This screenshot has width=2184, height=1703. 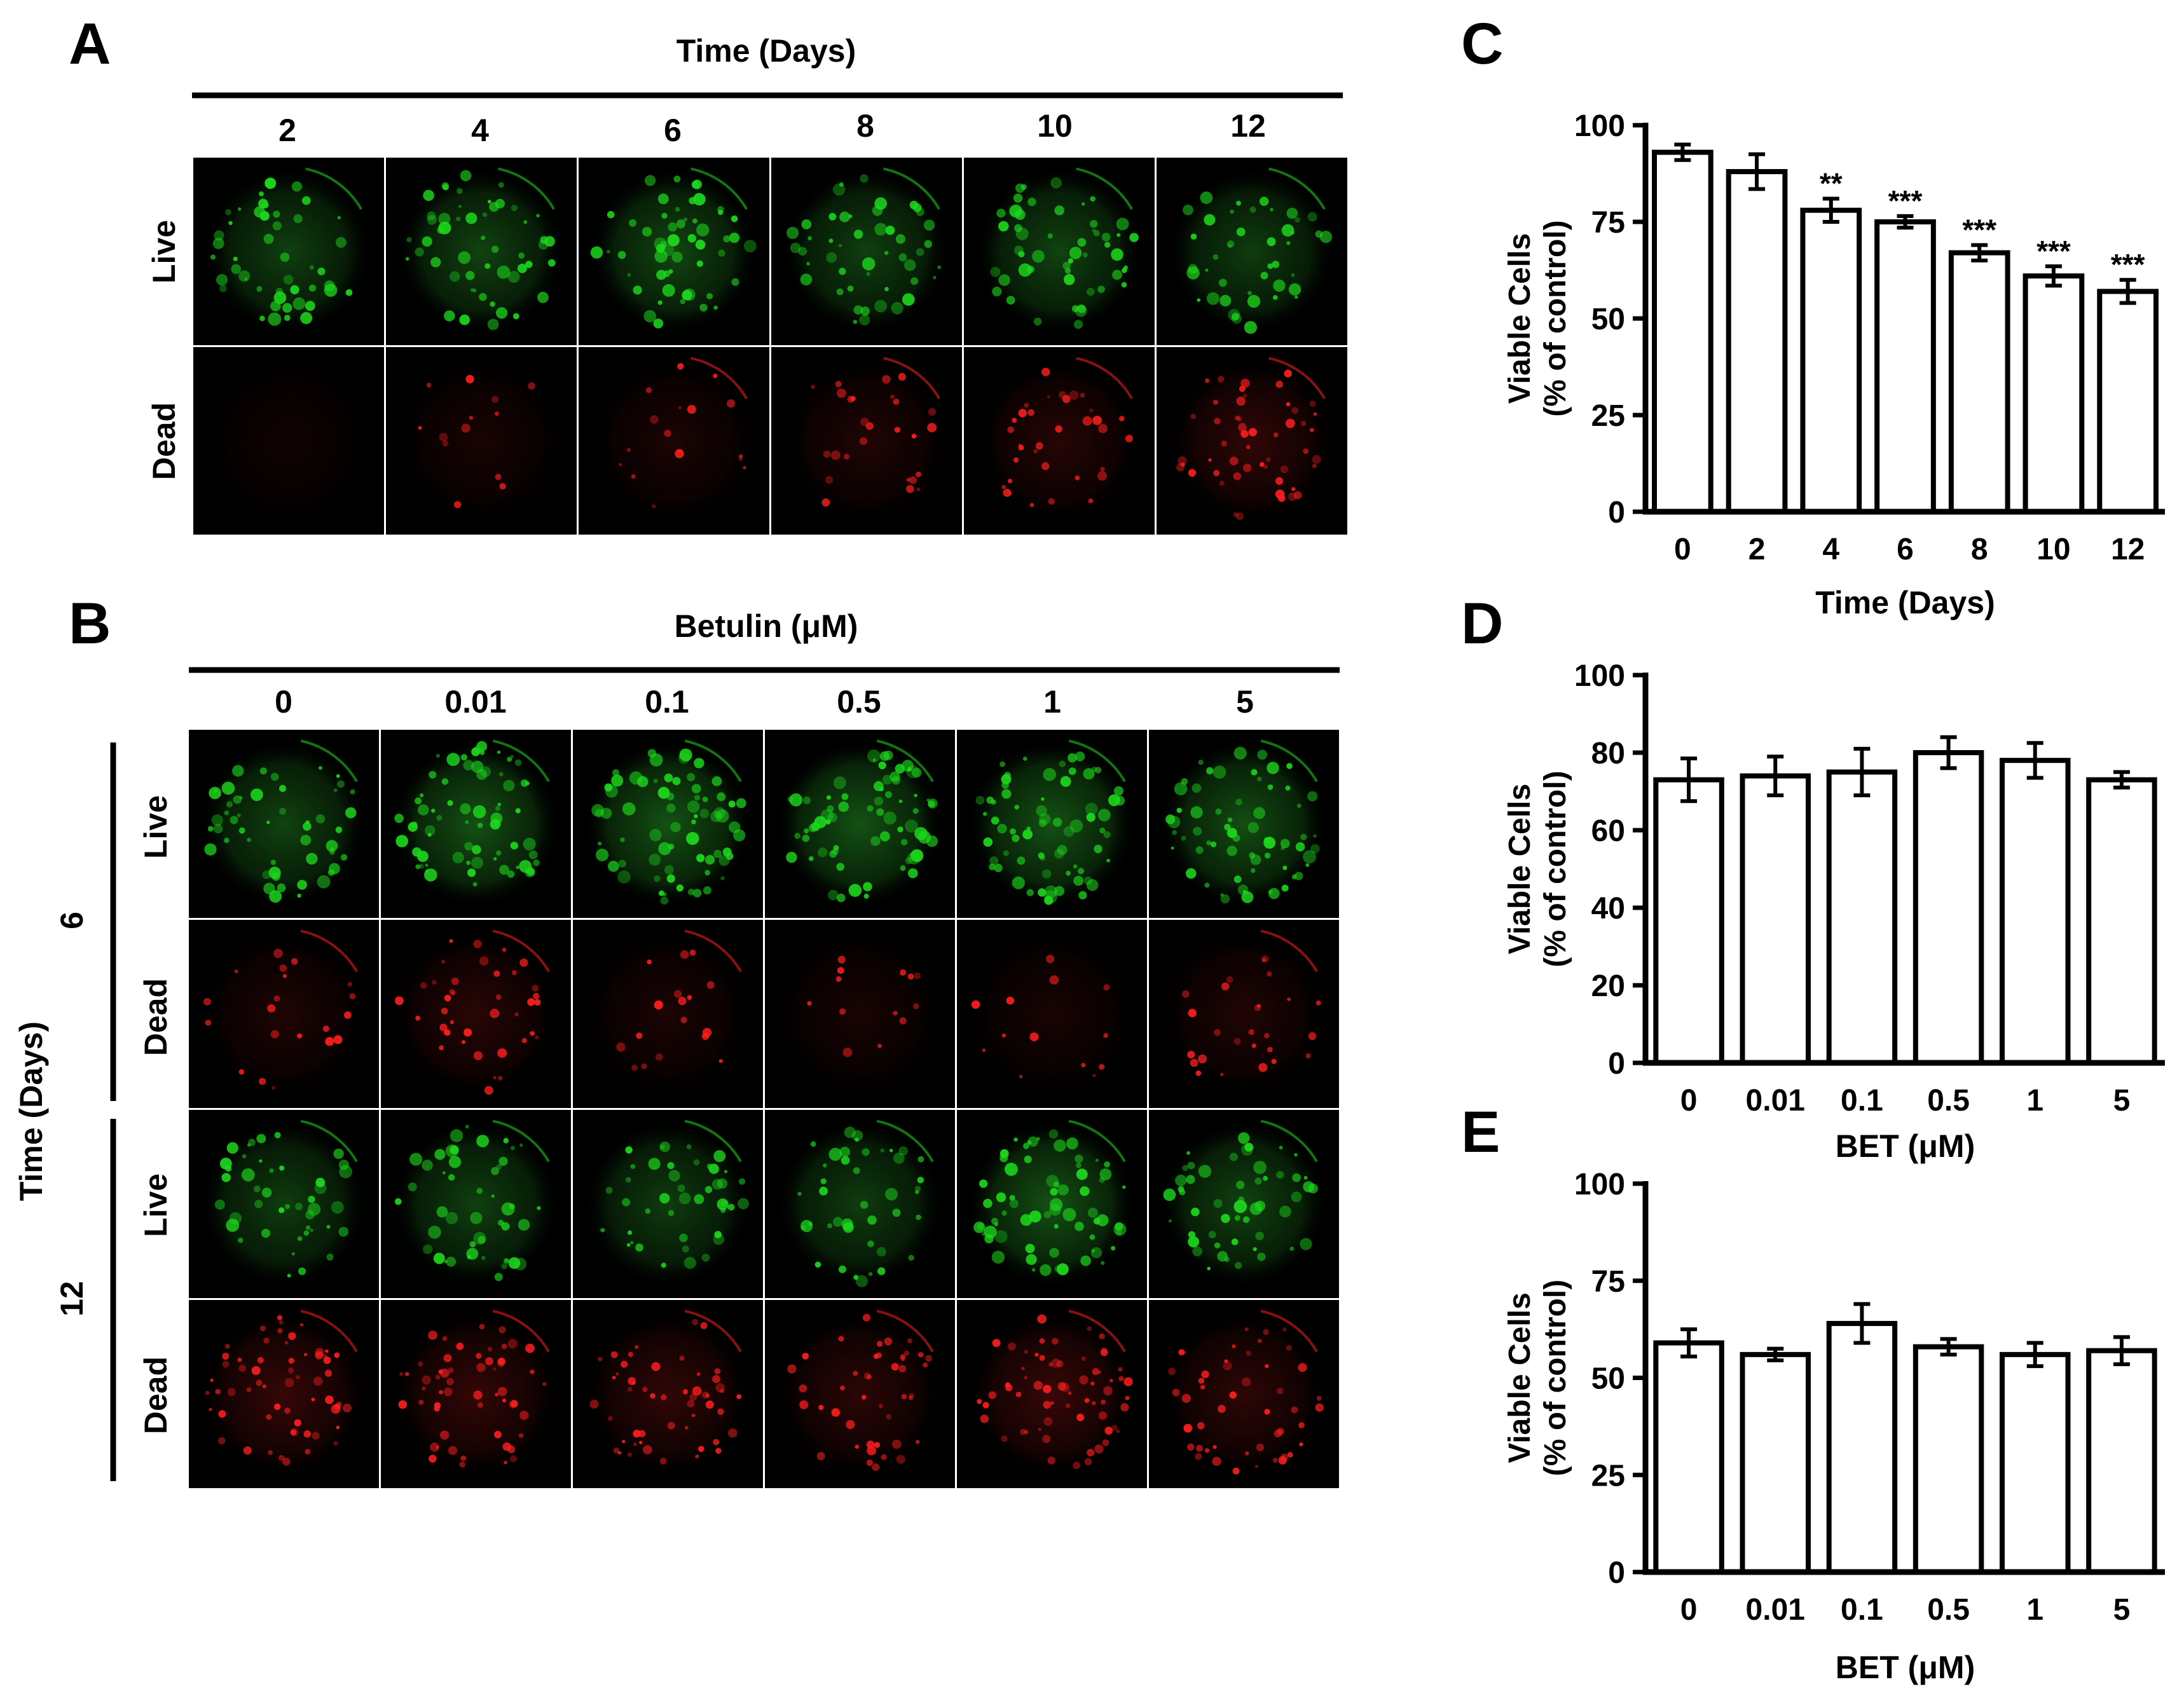 I want to click on x-tick-label: 8, so click(x=1979, y=549).